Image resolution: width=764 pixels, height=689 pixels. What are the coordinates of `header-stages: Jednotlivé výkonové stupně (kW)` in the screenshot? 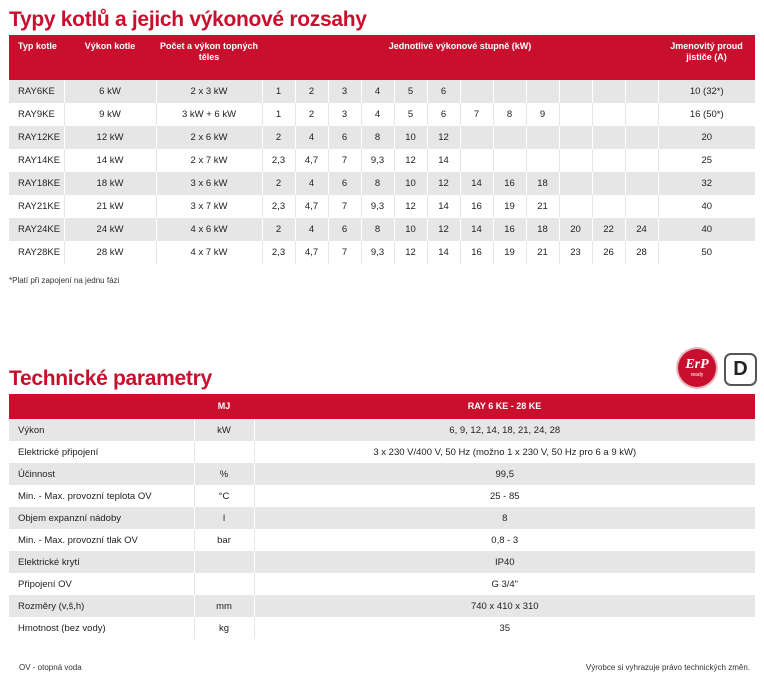 It's located at (460, 57).